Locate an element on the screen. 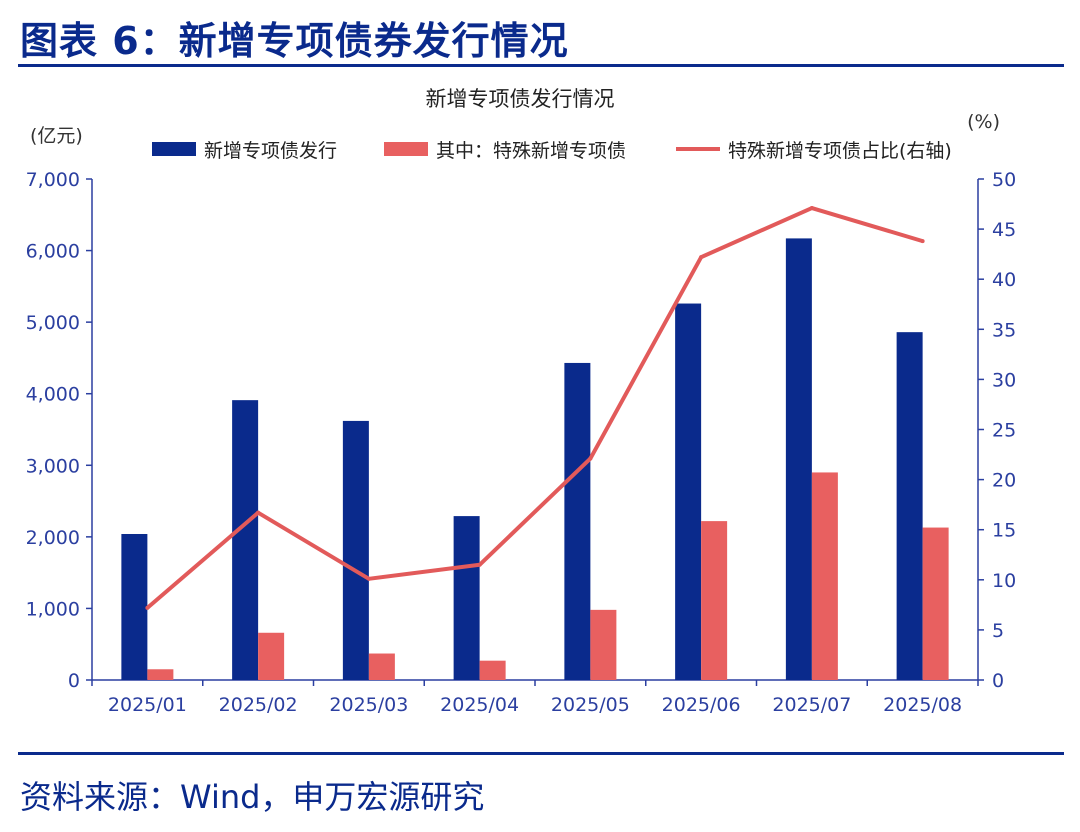 The height and width of the screenshot is (832, 1080). x-tick-label: 2025/03 is located at coordinates (368, 705).